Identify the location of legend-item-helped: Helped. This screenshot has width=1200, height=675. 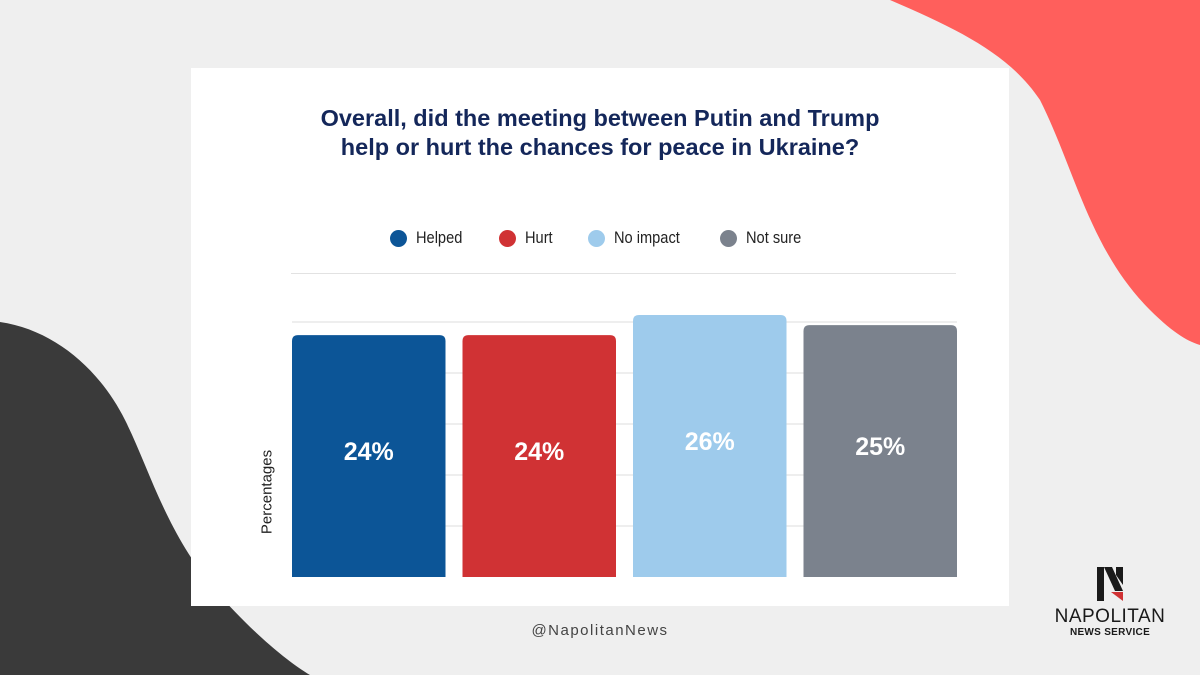
(429, 238).